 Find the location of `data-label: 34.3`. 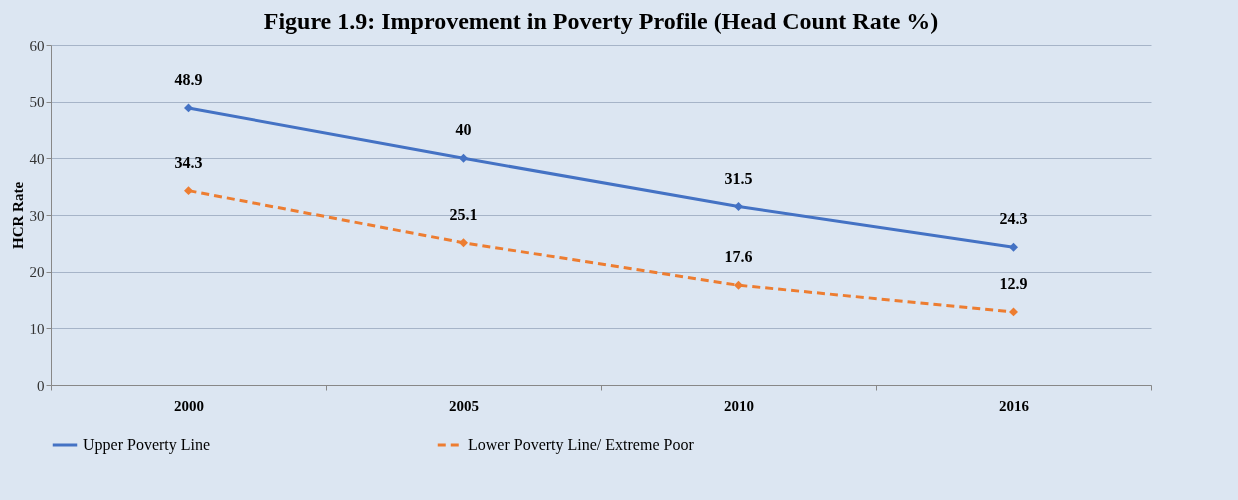

data-label: 34.3 is located at coordinates (188, 162).